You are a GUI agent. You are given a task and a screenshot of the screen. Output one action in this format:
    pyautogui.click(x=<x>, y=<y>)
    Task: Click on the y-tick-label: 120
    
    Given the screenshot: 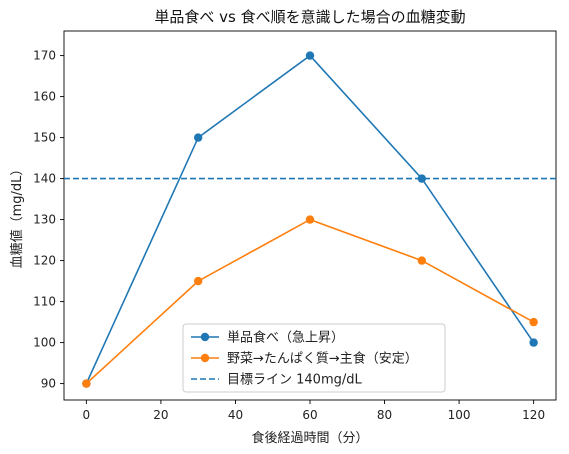 What is the action you would take?
    pyautogui.click(x=44, y=261)
    